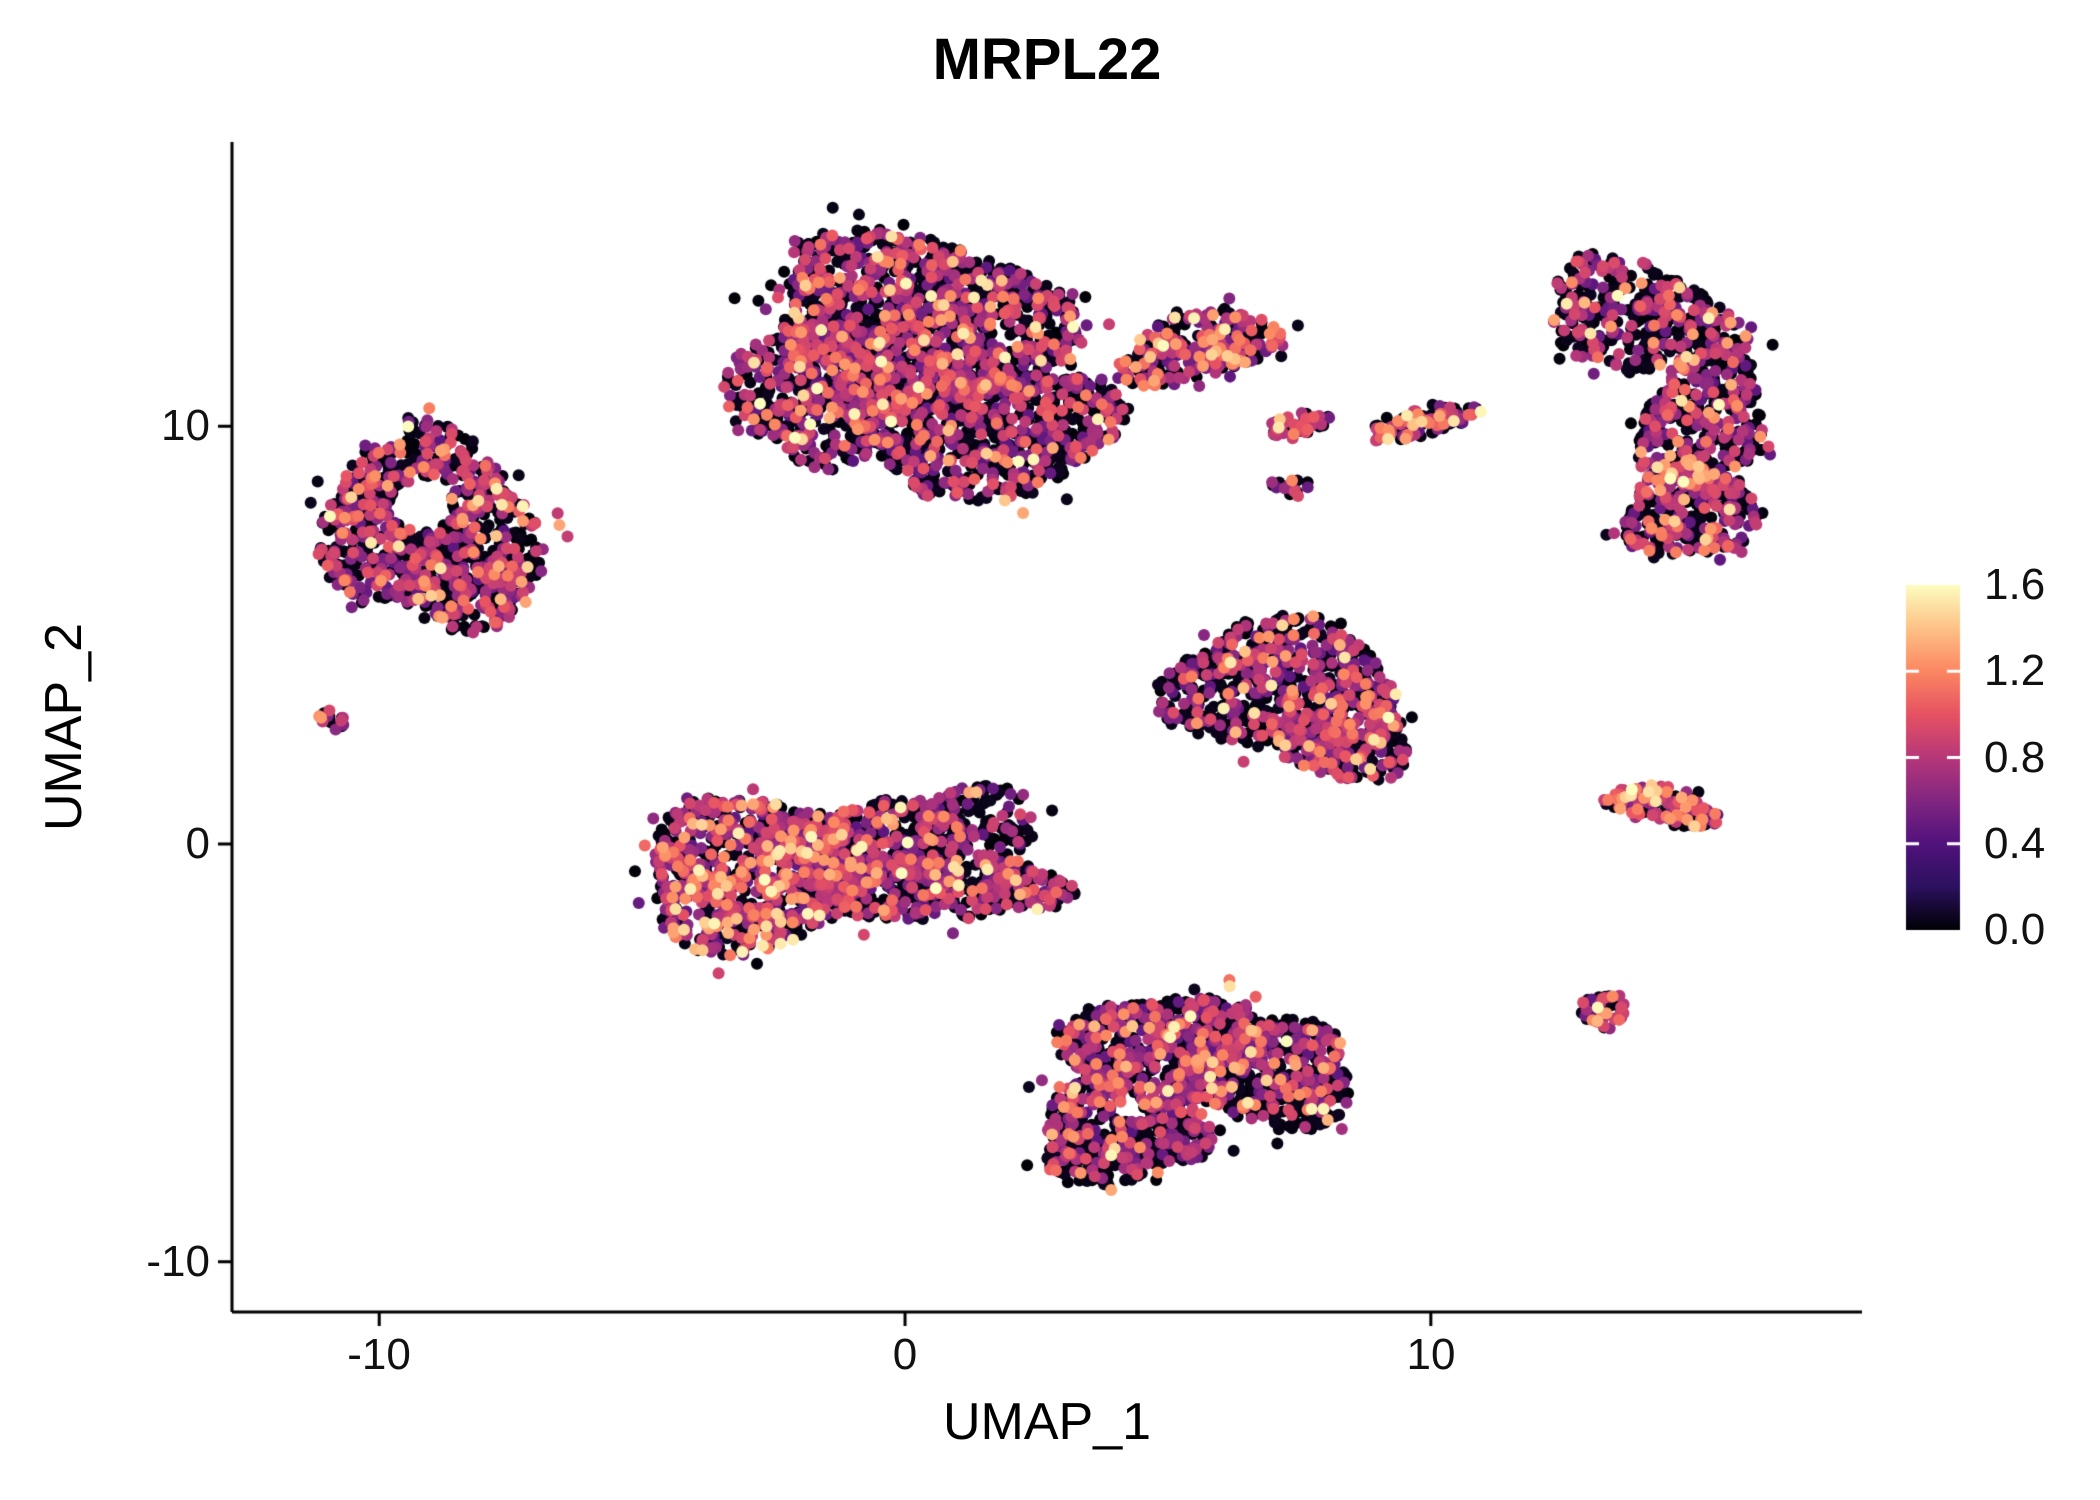  I want to click on colorbar-tick-label-1_2: 1.2, so click(2015, 670).